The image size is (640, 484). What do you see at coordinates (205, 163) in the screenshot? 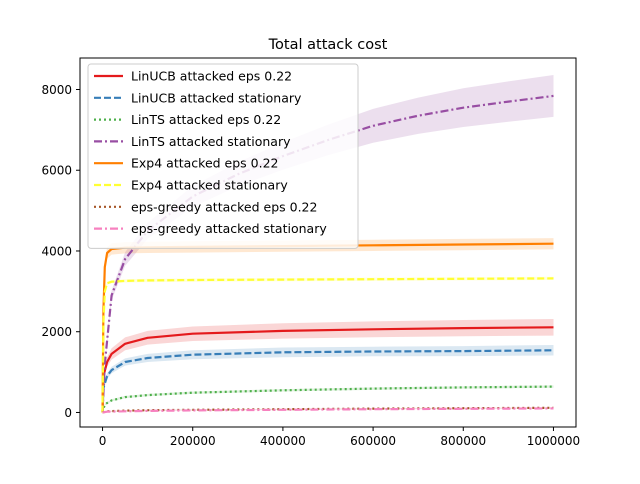
I see `legend-label: Exp4 attacked eps 0.22` at bounding box center [205, 163].